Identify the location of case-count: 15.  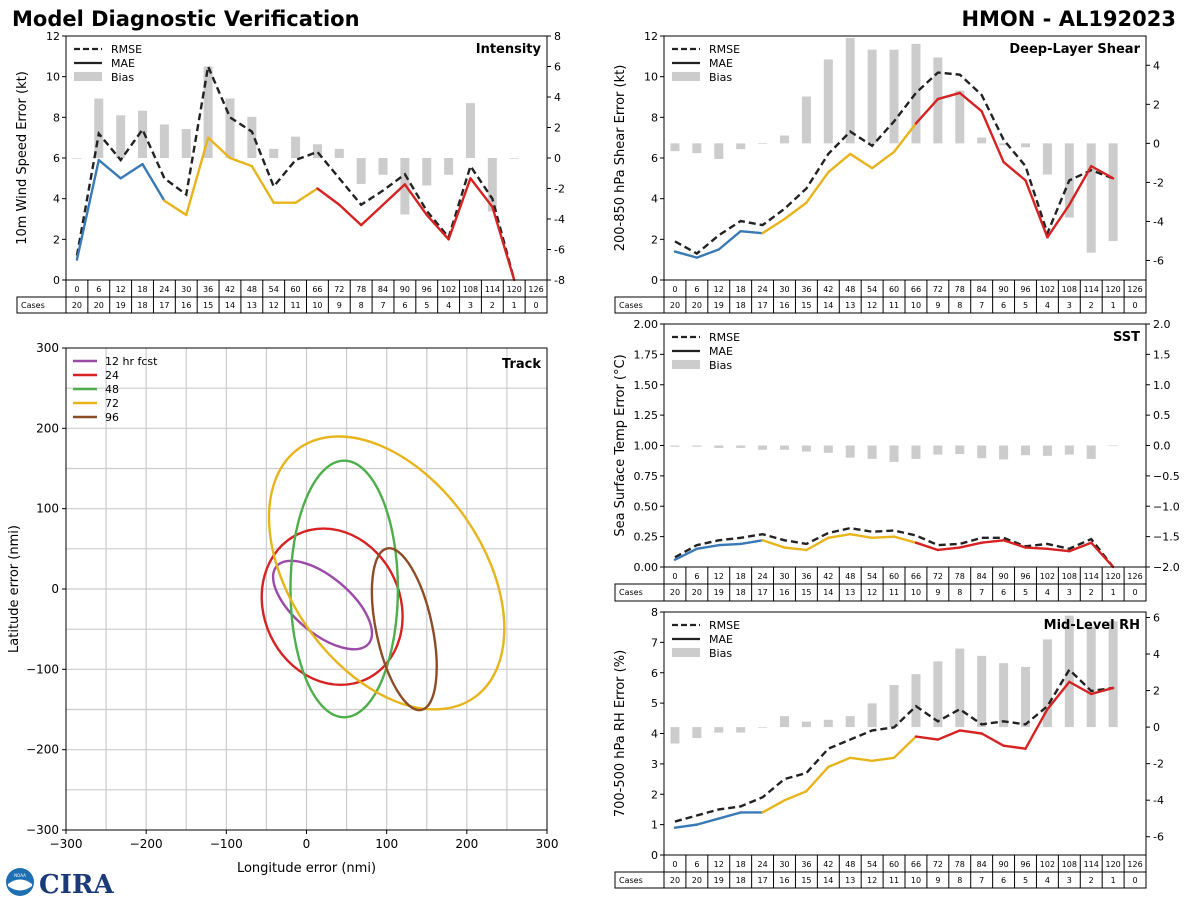
(806, 305).